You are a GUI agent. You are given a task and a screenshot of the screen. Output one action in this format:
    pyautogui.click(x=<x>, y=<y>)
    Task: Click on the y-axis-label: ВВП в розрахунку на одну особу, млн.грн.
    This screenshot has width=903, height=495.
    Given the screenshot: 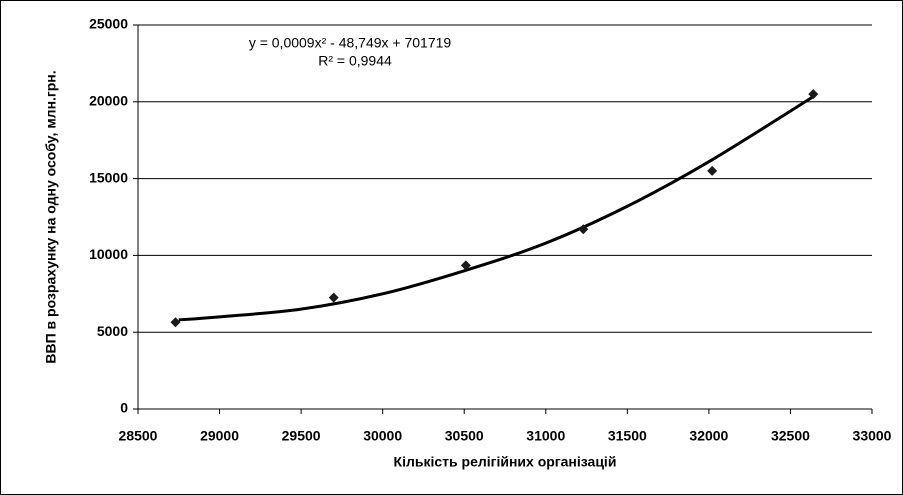 What is the action you would take?
    pyautogui.click(x=51, y=216)
    